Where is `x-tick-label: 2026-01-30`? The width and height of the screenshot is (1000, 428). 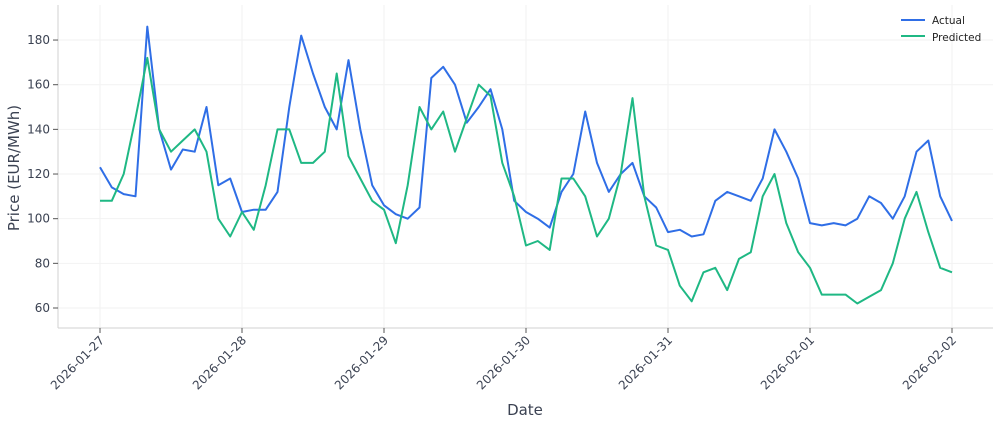 x-tick-label: 2026-01-30 is located at coordinates (503, 362).